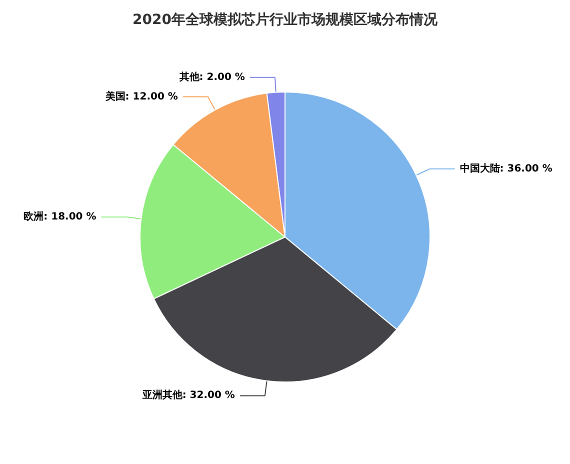  What do you see at coordinates (141, 96) in the screenshot?
I see `slice-label: 美国: 12.00 %` at bounding box center [141, 96].